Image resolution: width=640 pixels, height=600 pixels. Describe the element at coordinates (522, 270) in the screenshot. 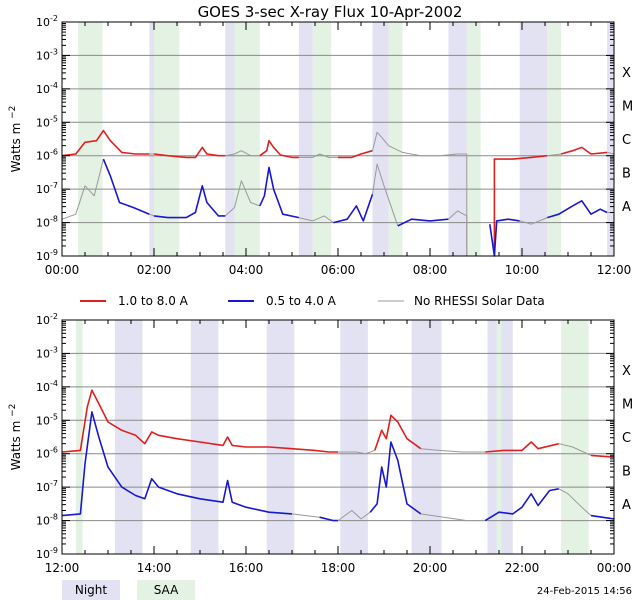

I see `x-tick-label: 10:00` at that location.